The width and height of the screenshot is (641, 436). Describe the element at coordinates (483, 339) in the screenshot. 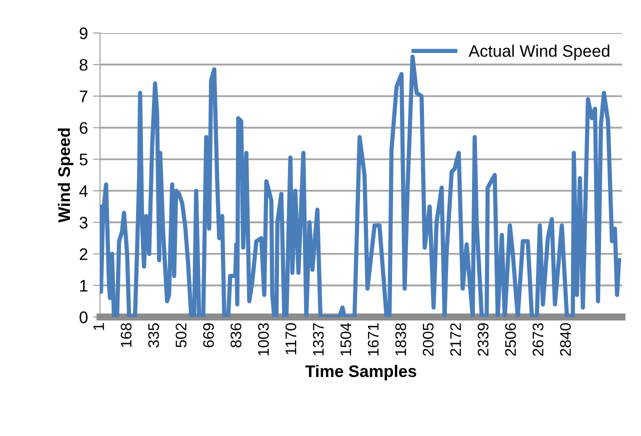

I see `x-tick-label: 2339` at that location.